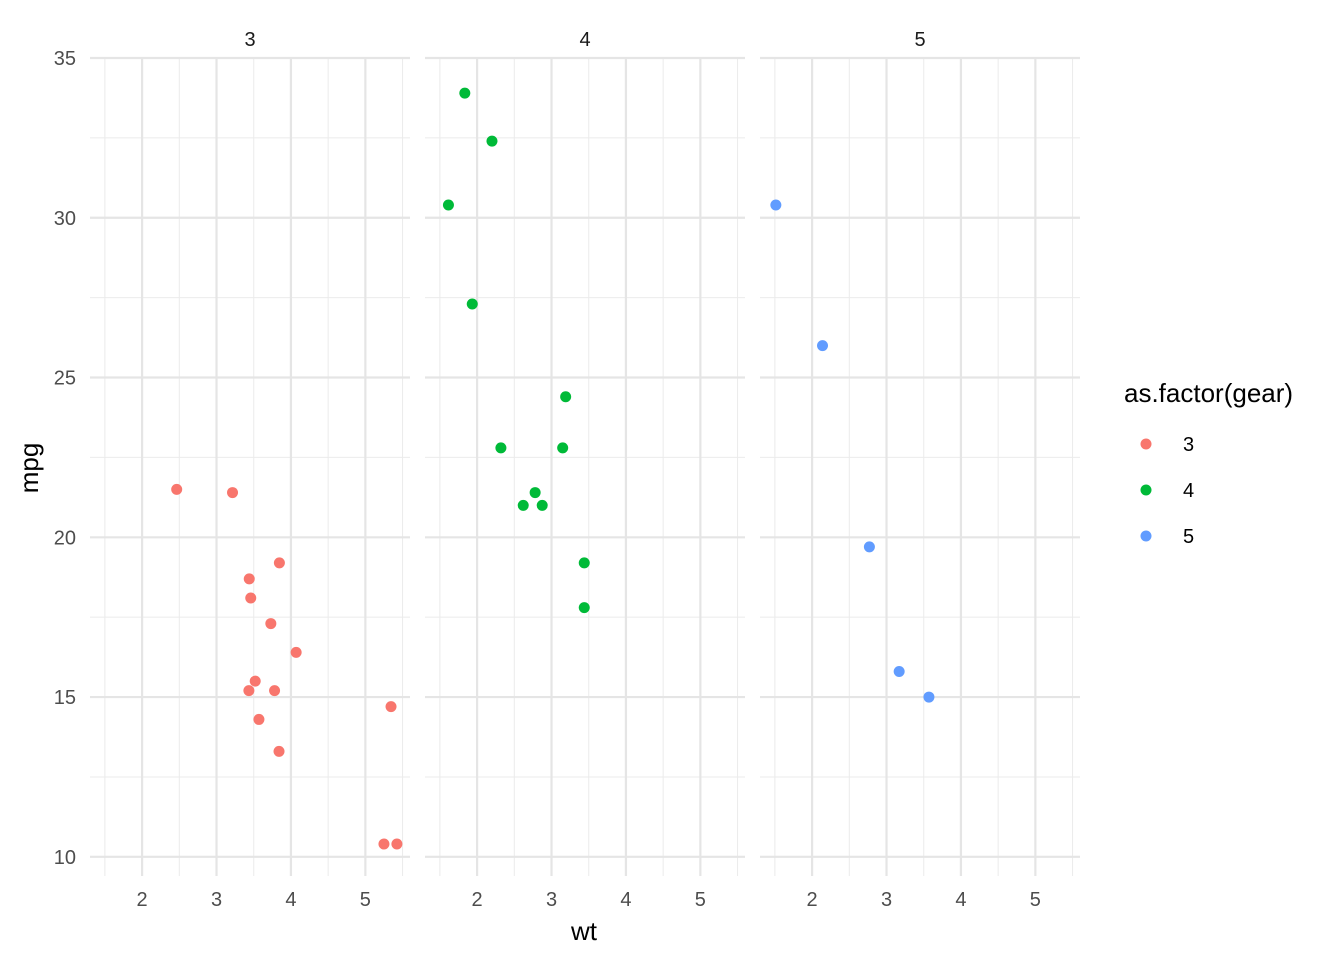  What do you see at coordinates (65, 379) in the screenshot?
I see `y-tick-label: 25` at bounding box center [65, 379].